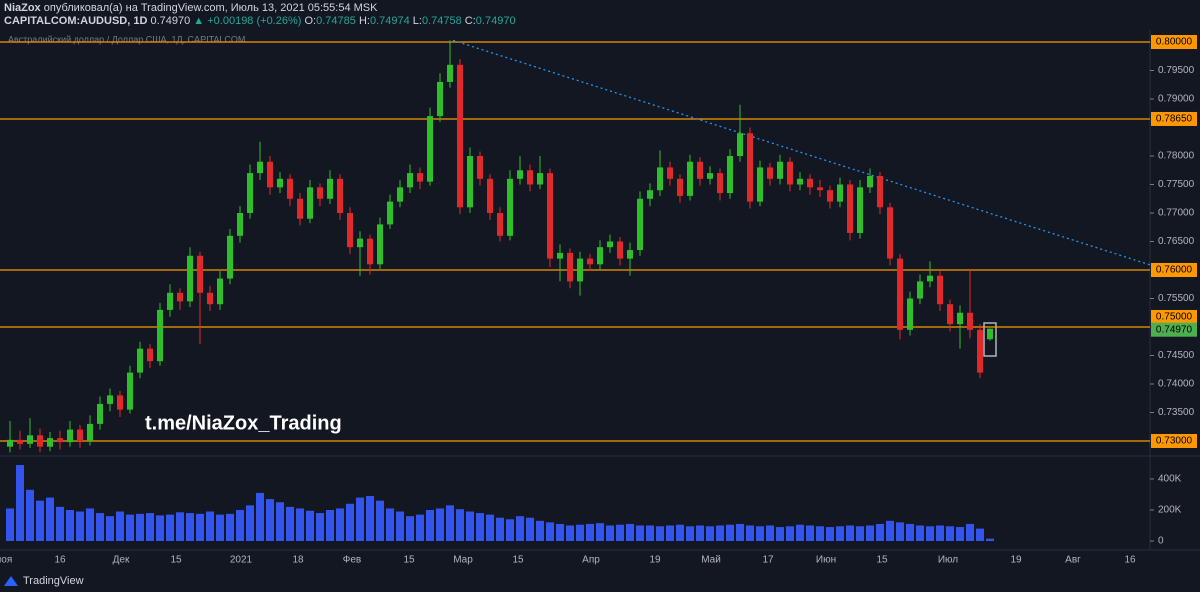 This screenshot has height=592, width=1200. I want to click on brand: TradingView, so click(53, 581).